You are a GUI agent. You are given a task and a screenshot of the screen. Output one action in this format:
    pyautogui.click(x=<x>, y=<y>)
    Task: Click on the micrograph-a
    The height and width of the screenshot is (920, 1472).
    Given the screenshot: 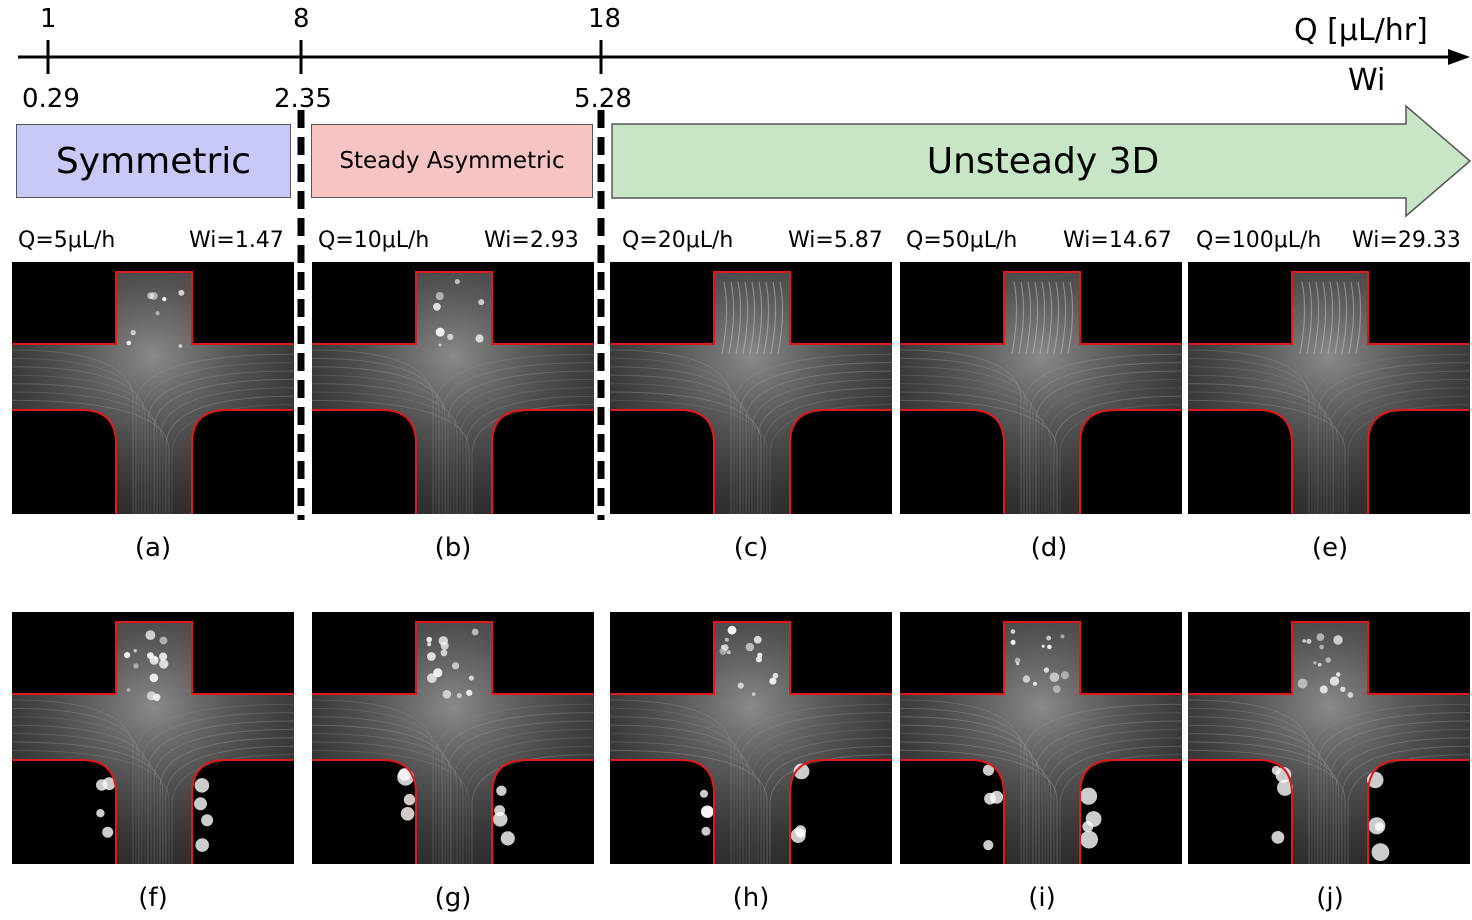 What is the action you would take?
    pyautogui.click(x=153, y=388)
    